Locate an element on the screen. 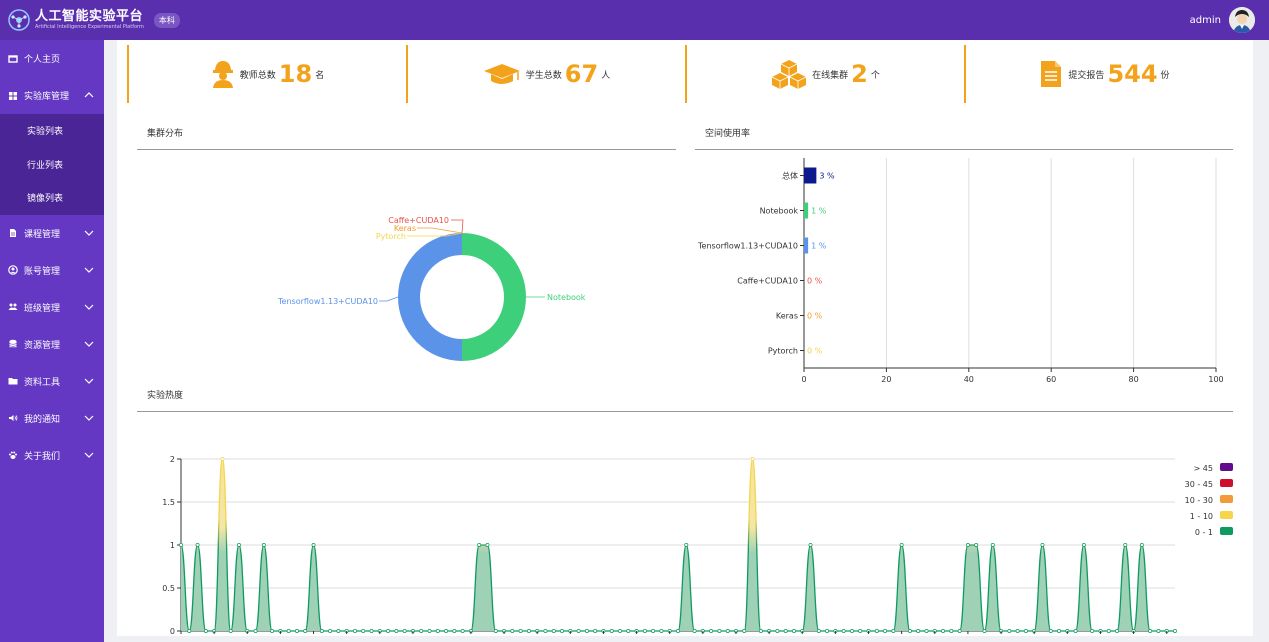 This screenshot has width=1269, height=642. sidebar-subitem-industry-list: 行业列表 is located at coordinates (45, 165).